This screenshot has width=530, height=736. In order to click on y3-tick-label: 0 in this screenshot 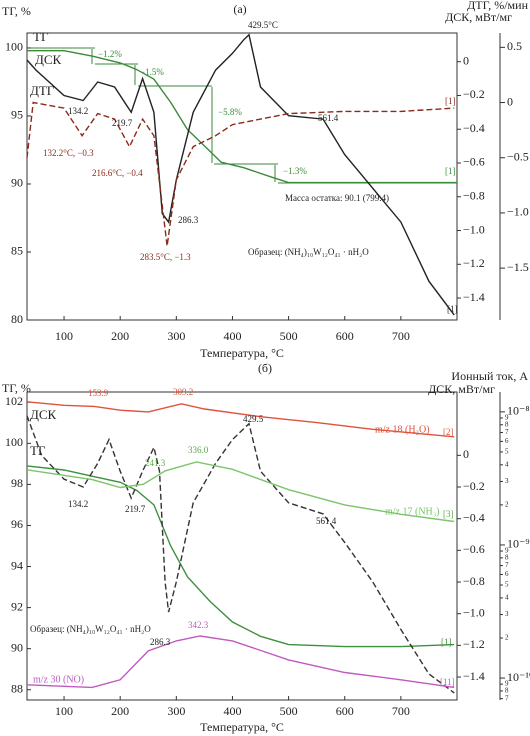, I will do `click(510, 101)`.